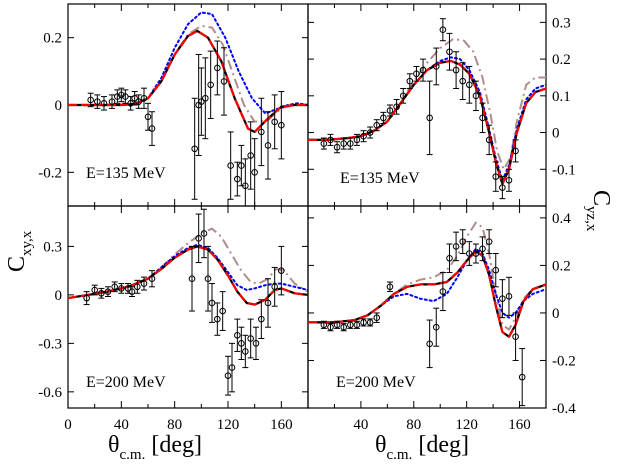  What do you see at coordinates (50, 393) in the screenshot?
I see `y-tick-label: -0.6` at bounding box center [50, 393].